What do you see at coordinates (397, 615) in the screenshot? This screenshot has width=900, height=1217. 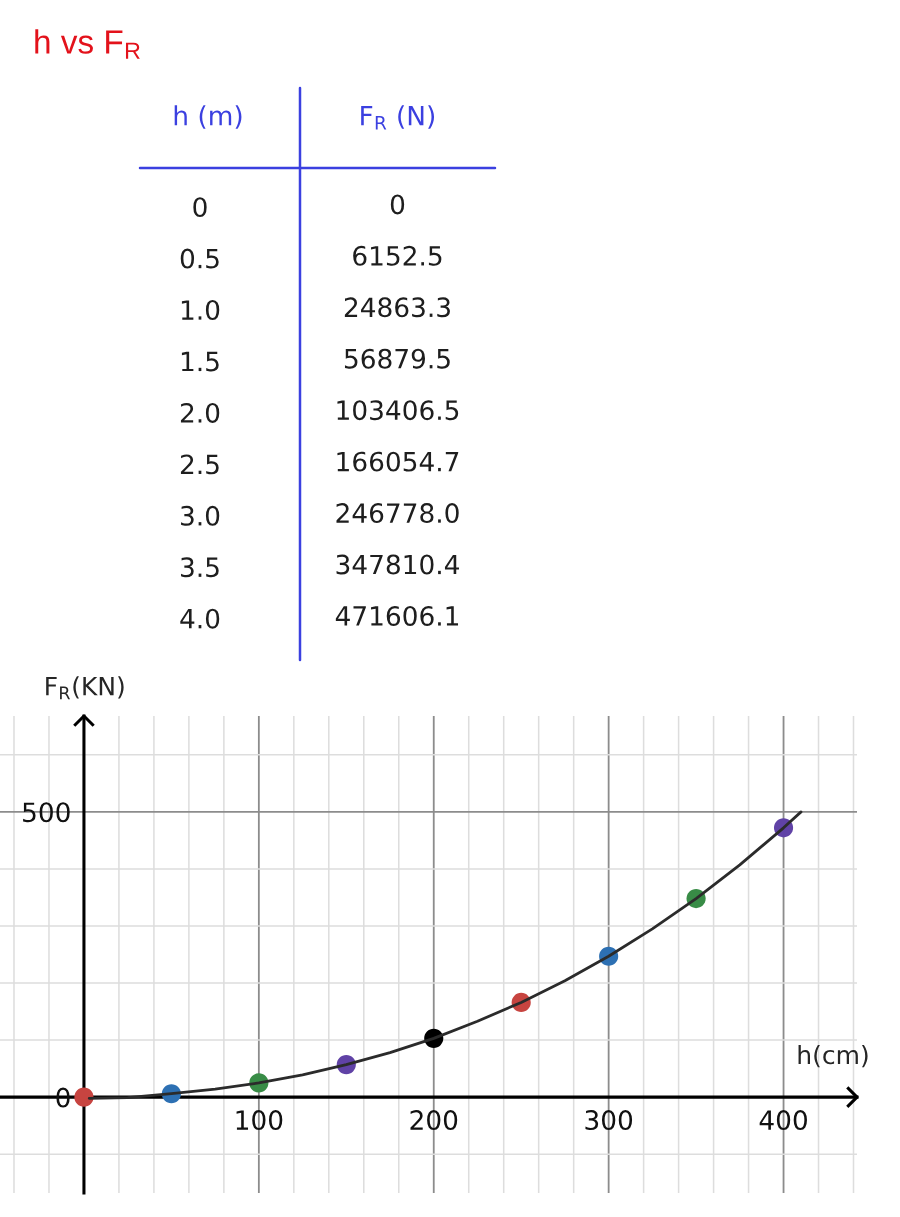 I see `data-label: 471606.1` at bounding box center [397, 615].